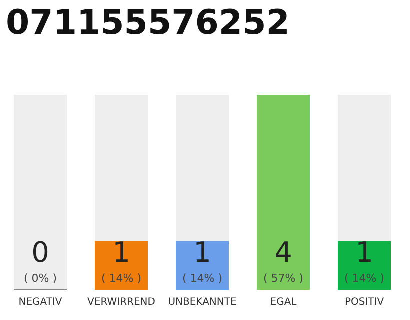 Image resolution: width=410 pixels, height=320 pixels. Describe the element at coordinates (283, 252) in the screenshot. I see `data-label: 4` at that location.